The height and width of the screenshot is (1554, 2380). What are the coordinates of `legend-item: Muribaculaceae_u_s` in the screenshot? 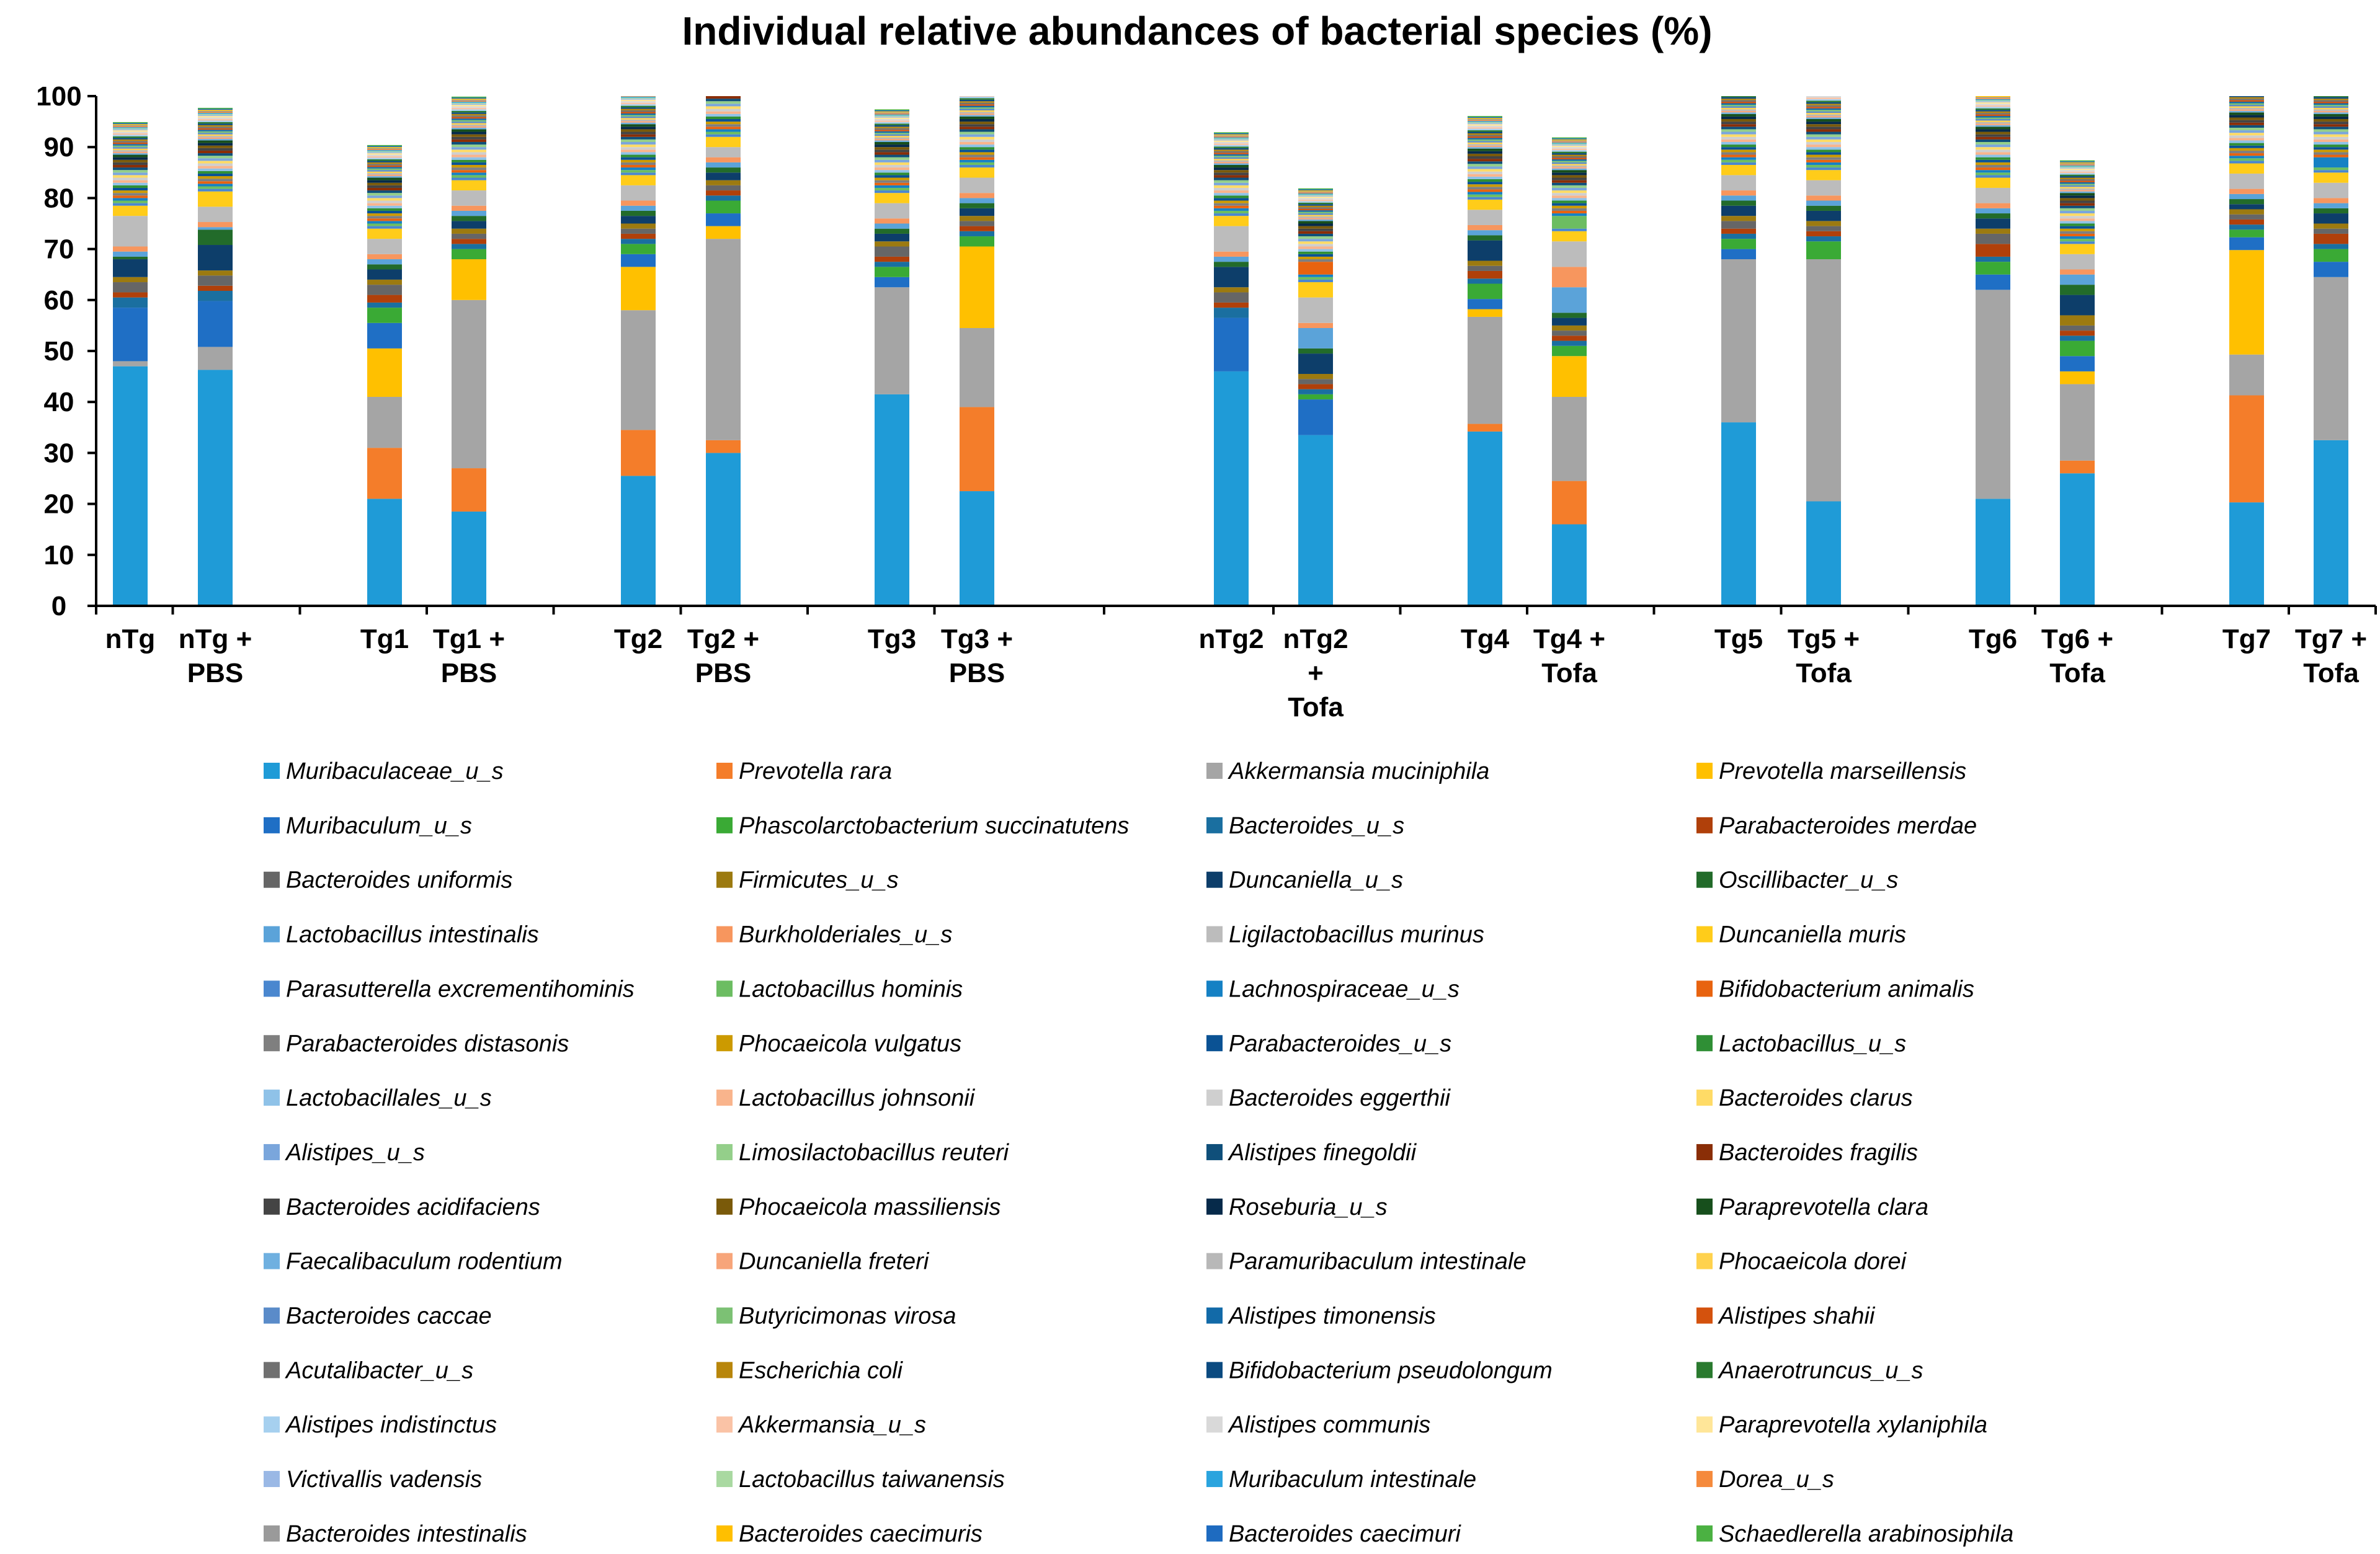 It's located at (384, 771).